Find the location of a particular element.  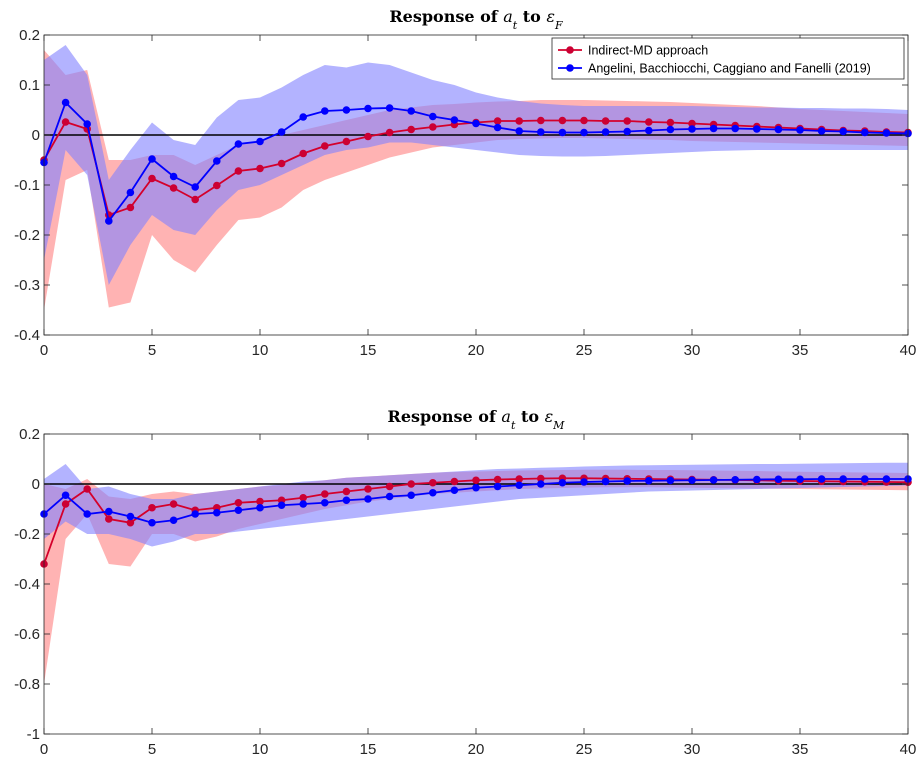

y-tick-label: -0.4 is located at coordinates (27, 584).